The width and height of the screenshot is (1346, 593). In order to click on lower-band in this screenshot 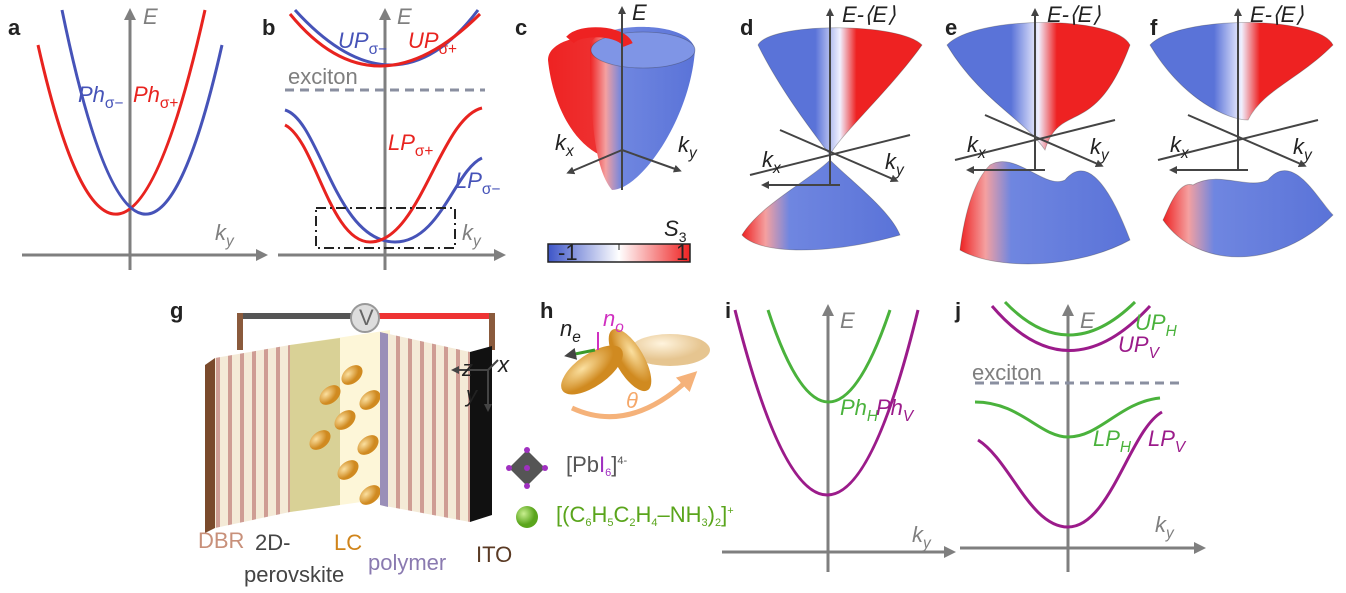, I will do `click(821, 205)`.